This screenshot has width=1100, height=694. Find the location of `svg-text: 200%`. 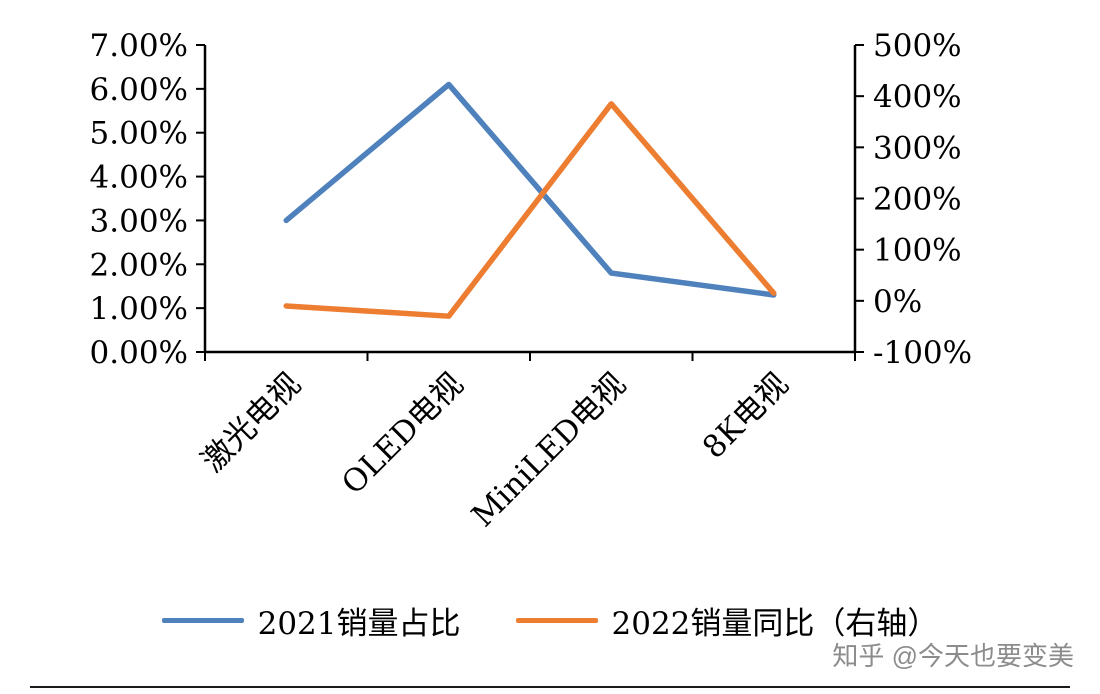

svg-text: 200% is located at coordinates (917, 200).